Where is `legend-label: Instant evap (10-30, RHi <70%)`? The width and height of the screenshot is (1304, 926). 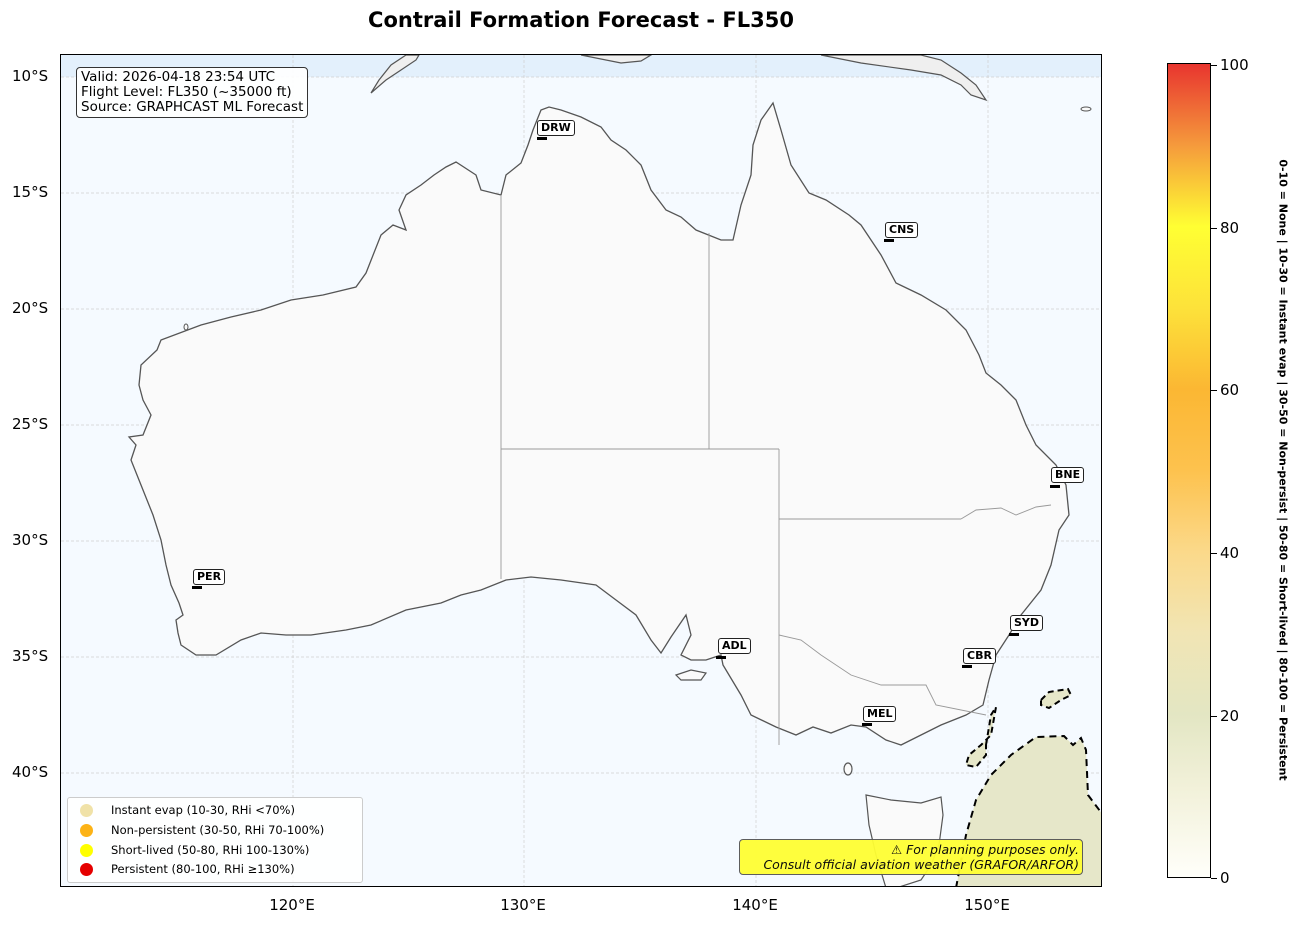 legend-label: Instant evap (10-30, RHi <70%) is located at coordinates (203, 810).